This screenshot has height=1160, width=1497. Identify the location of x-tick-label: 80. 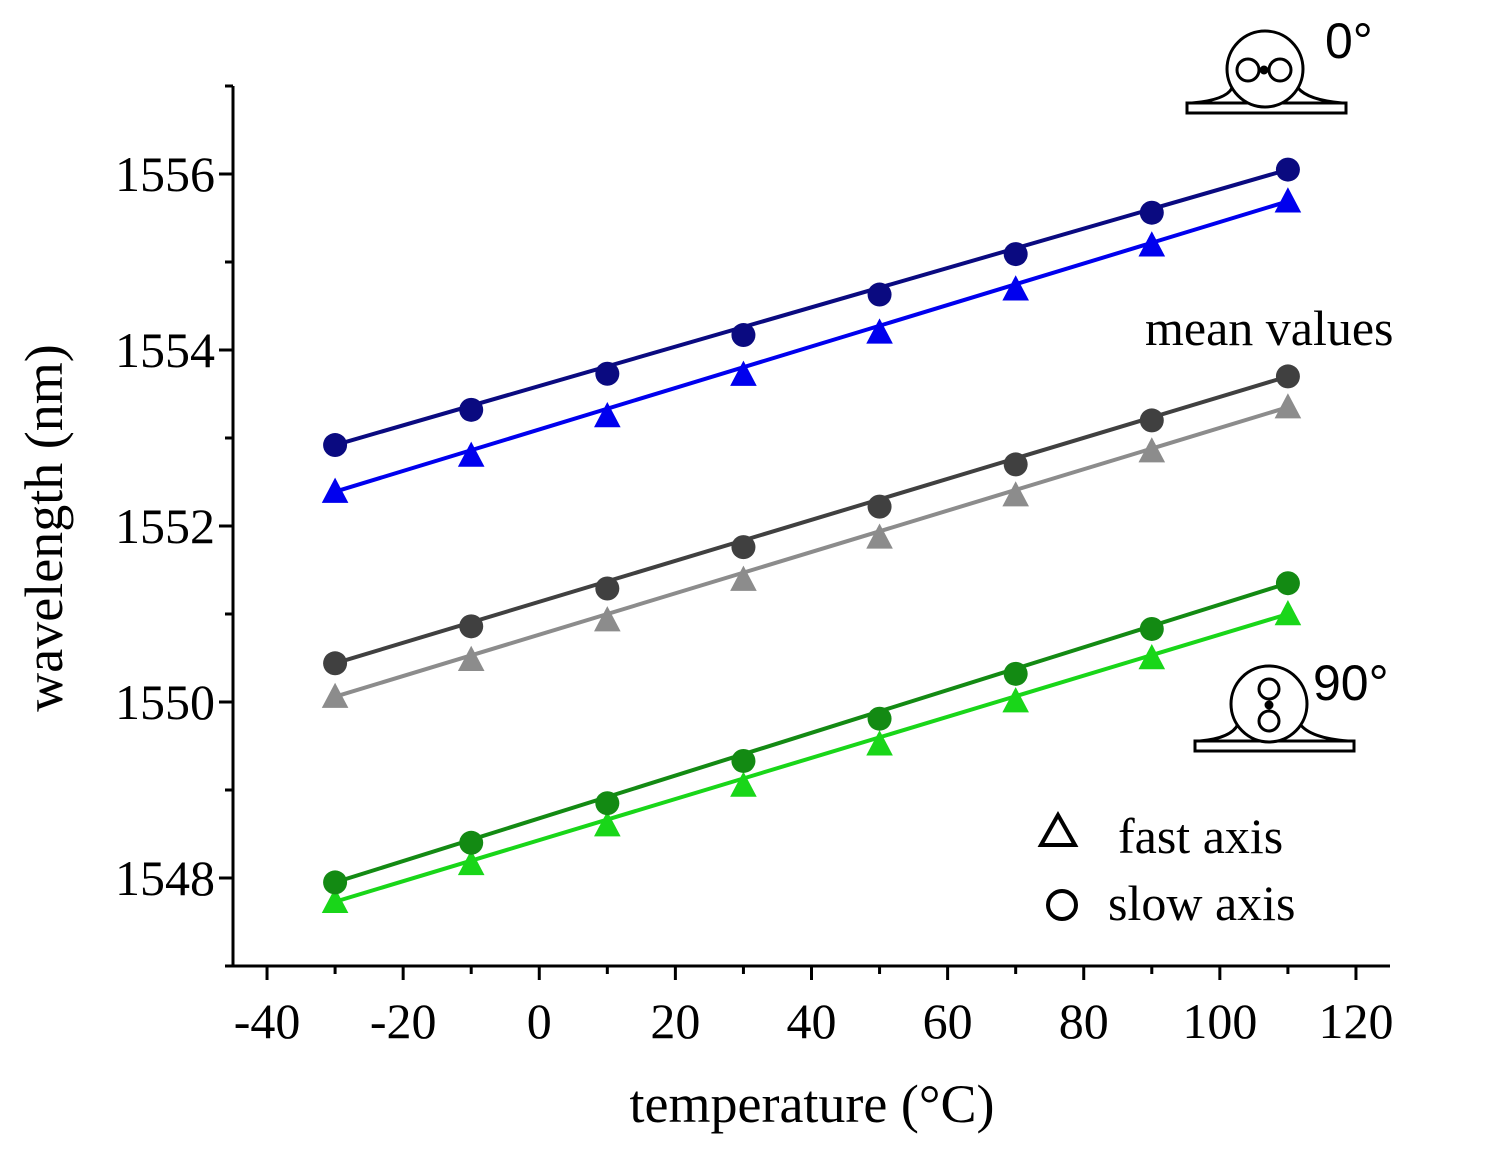
(1084, 1021).